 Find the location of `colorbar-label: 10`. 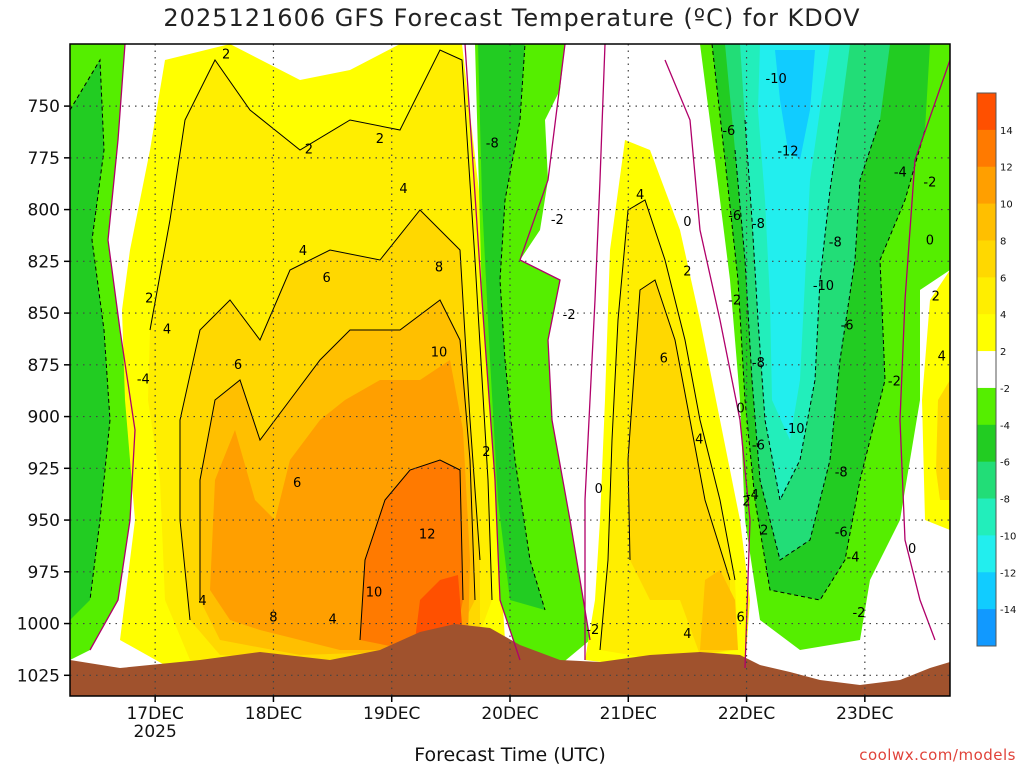

colorbar-label: 10 is located at coordinates (1006, 205).